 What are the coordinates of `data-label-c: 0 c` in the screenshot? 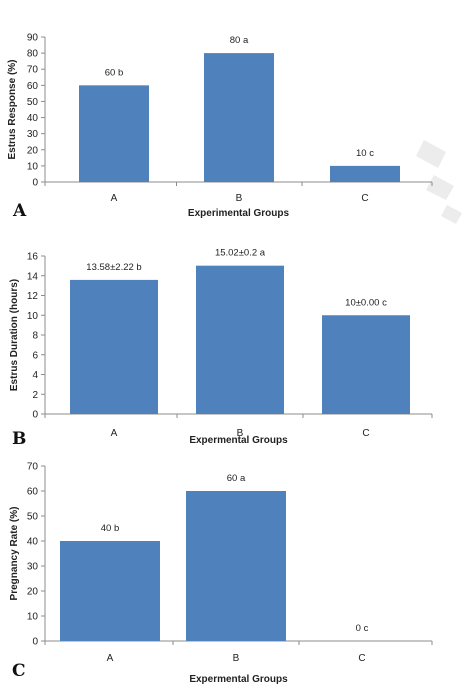 It's located at (362, 628).